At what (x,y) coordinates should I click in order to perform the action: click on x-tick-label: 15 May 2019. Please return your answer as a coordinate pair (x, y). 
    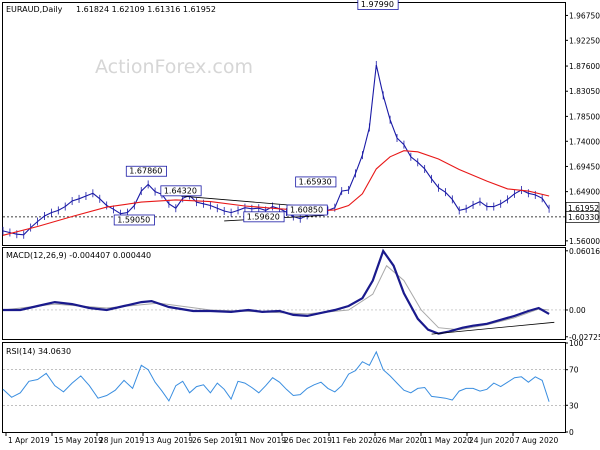
    Looking at the image, I should click on (78, 440).